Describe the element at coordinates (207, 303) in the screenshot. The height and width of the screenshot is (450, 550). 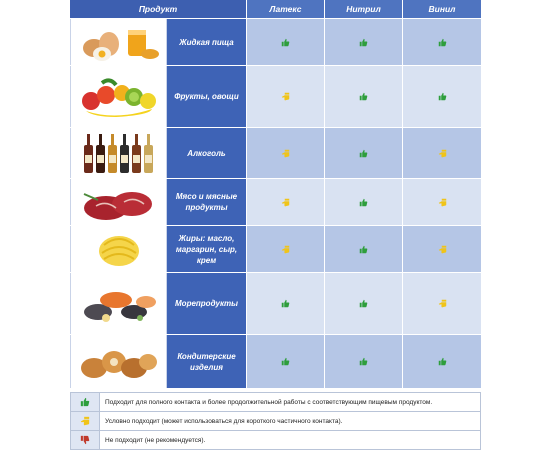
I see `product-name: Морепродукты` at that location.